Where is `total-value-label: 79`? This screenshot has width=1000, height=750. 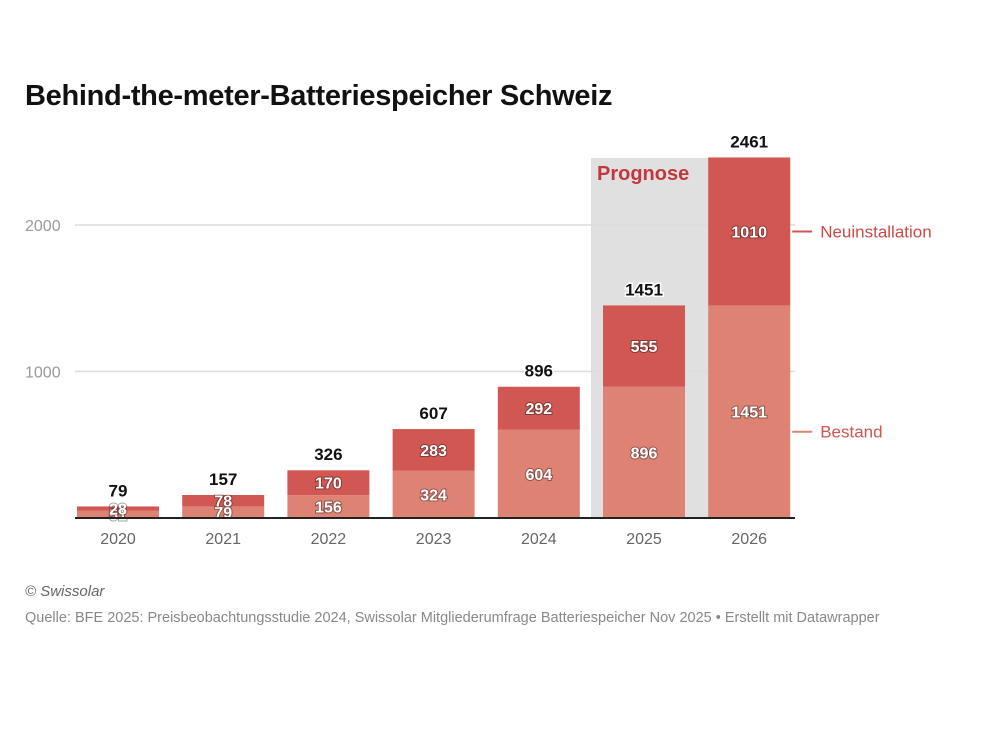
total-value-label: 79 is located at coordinates (118, 490).